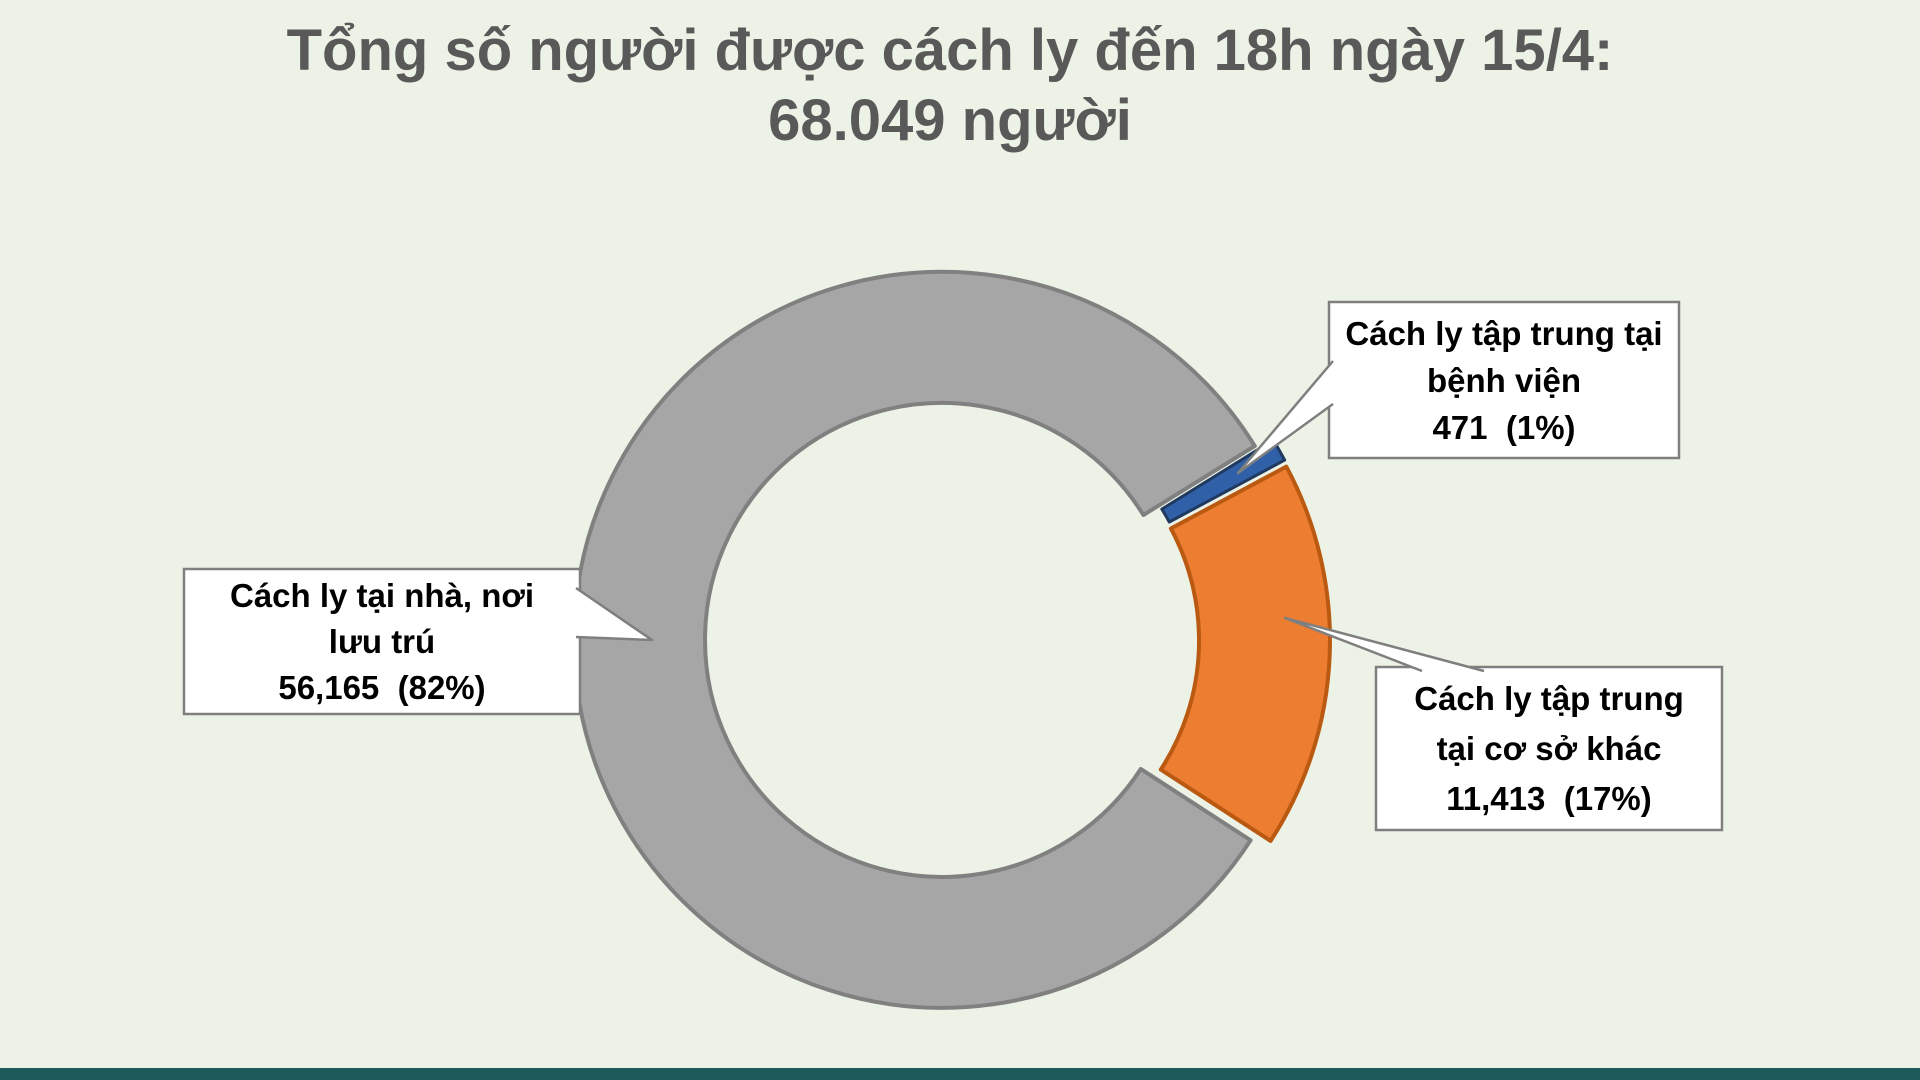 The height and width of the screenshot is (1080, 1920). I want to click on callout-other-value: 11,413 (17%), so click(1549, 798).